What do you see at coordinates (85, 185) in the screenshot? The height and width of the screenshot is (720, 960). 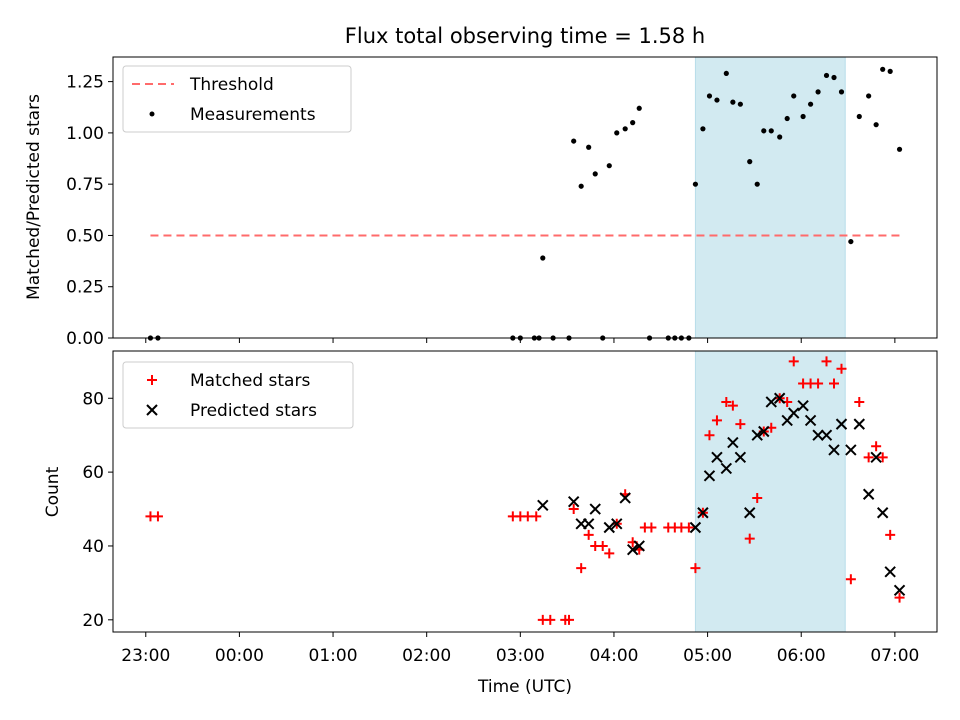 I see `top-ytick-label: 0.75` at bounding box center [85, 185].